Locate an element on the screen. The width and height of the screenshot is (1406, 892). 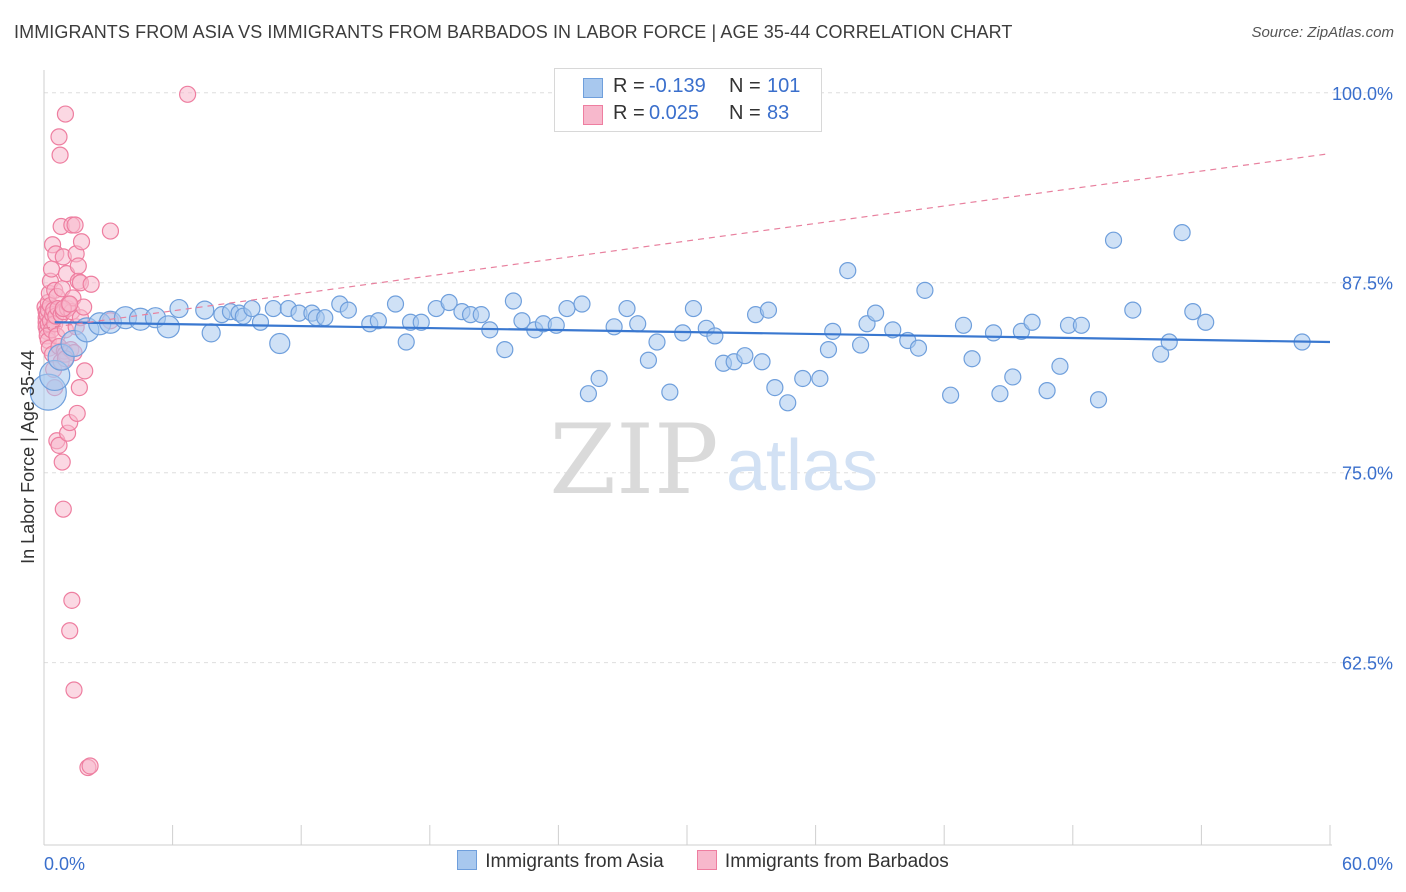
legend-label-barbados: Immigrants from Barbados is located at coordinates (836, 861).